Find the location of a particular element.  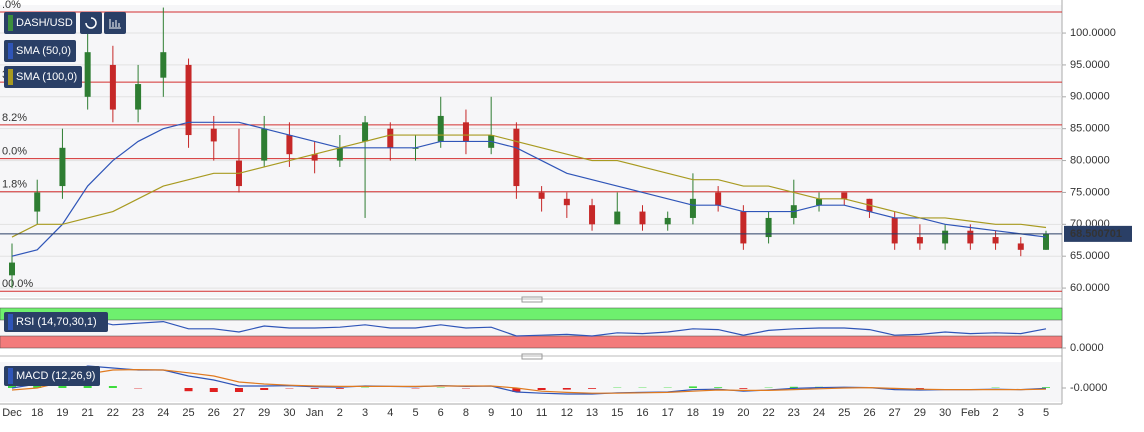

x-tick-label: Jan is located at coordinates (315, 413).